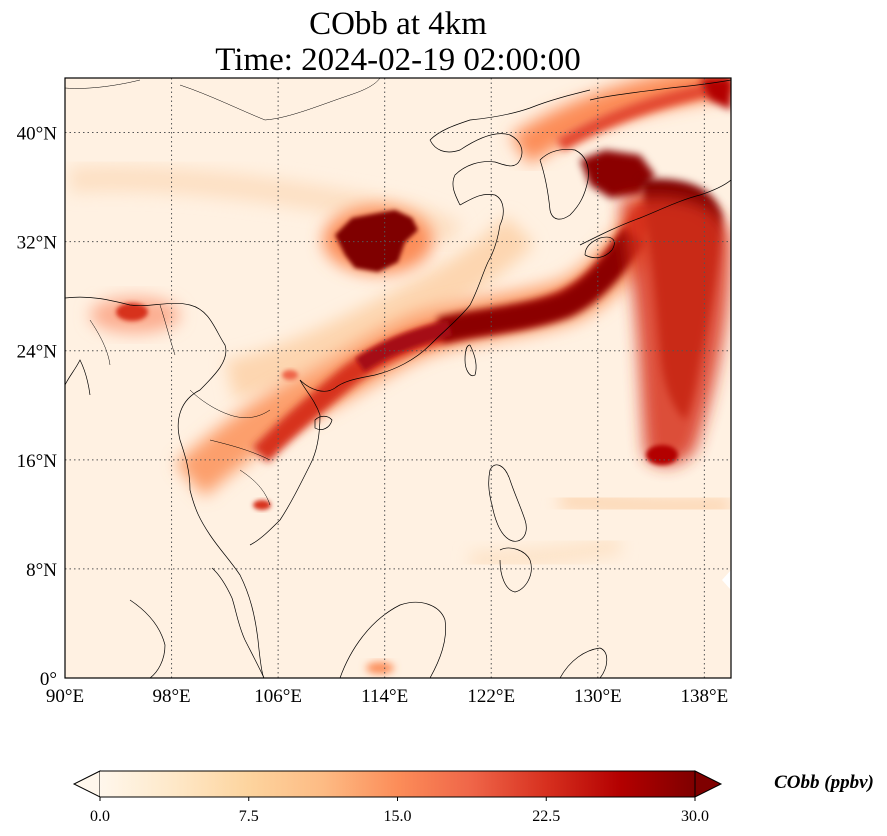 Image resolution: width=887 pixels, height=836 pixels. What do you see at coordinates (662, 455) in the screenshot?
I see `plume-pacific-tail` at bounding box center [662, 455].